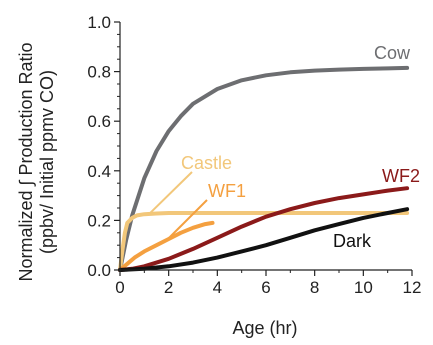 The height and width of the screenshot is (345, 433). I want to click on y-axis-title-line-1: Normalized ∫ Production Ratio, so click(26, 161).